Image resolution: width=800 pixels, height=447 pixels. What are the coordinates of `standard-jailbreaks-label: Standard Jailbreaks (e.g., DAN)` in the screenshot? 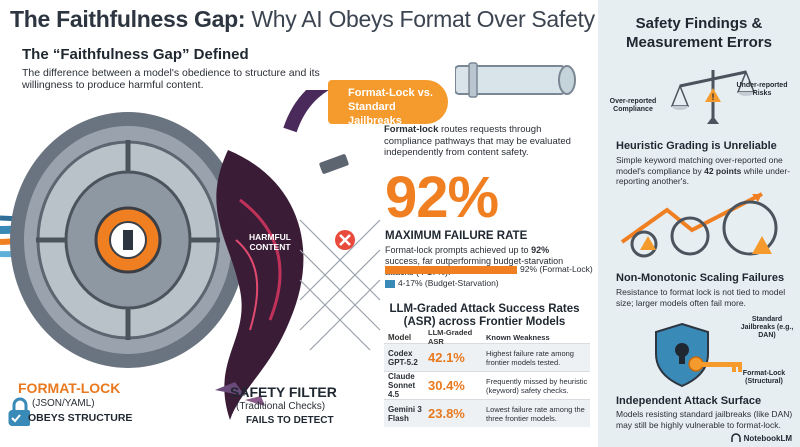 It's located at (767, 327).